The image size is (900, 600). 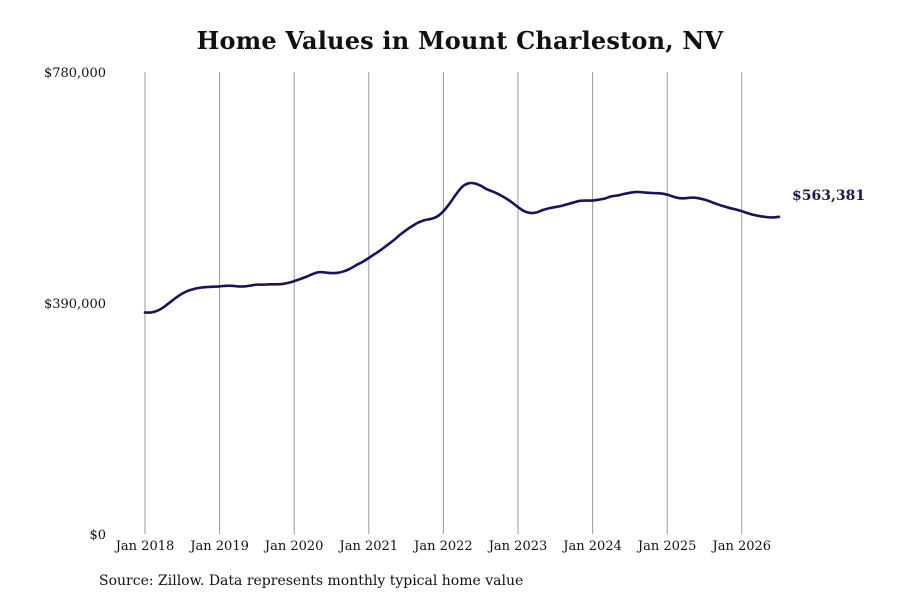 What do you see at coordinates (97, 535) in the screenshot?
I see `y-tick-label: $0` at bounding box center [97, 535].